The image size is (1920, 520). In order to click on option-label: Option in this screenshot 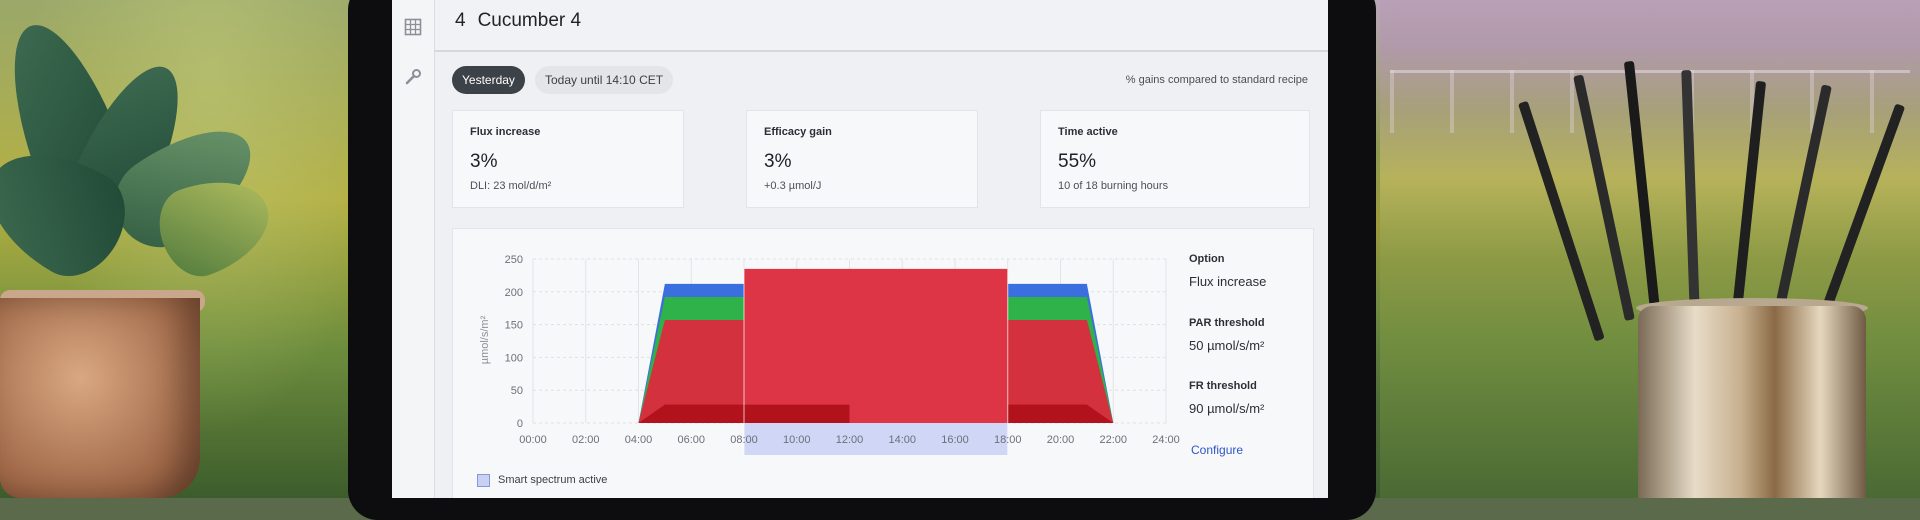, I will do `click(1207, 259)`.